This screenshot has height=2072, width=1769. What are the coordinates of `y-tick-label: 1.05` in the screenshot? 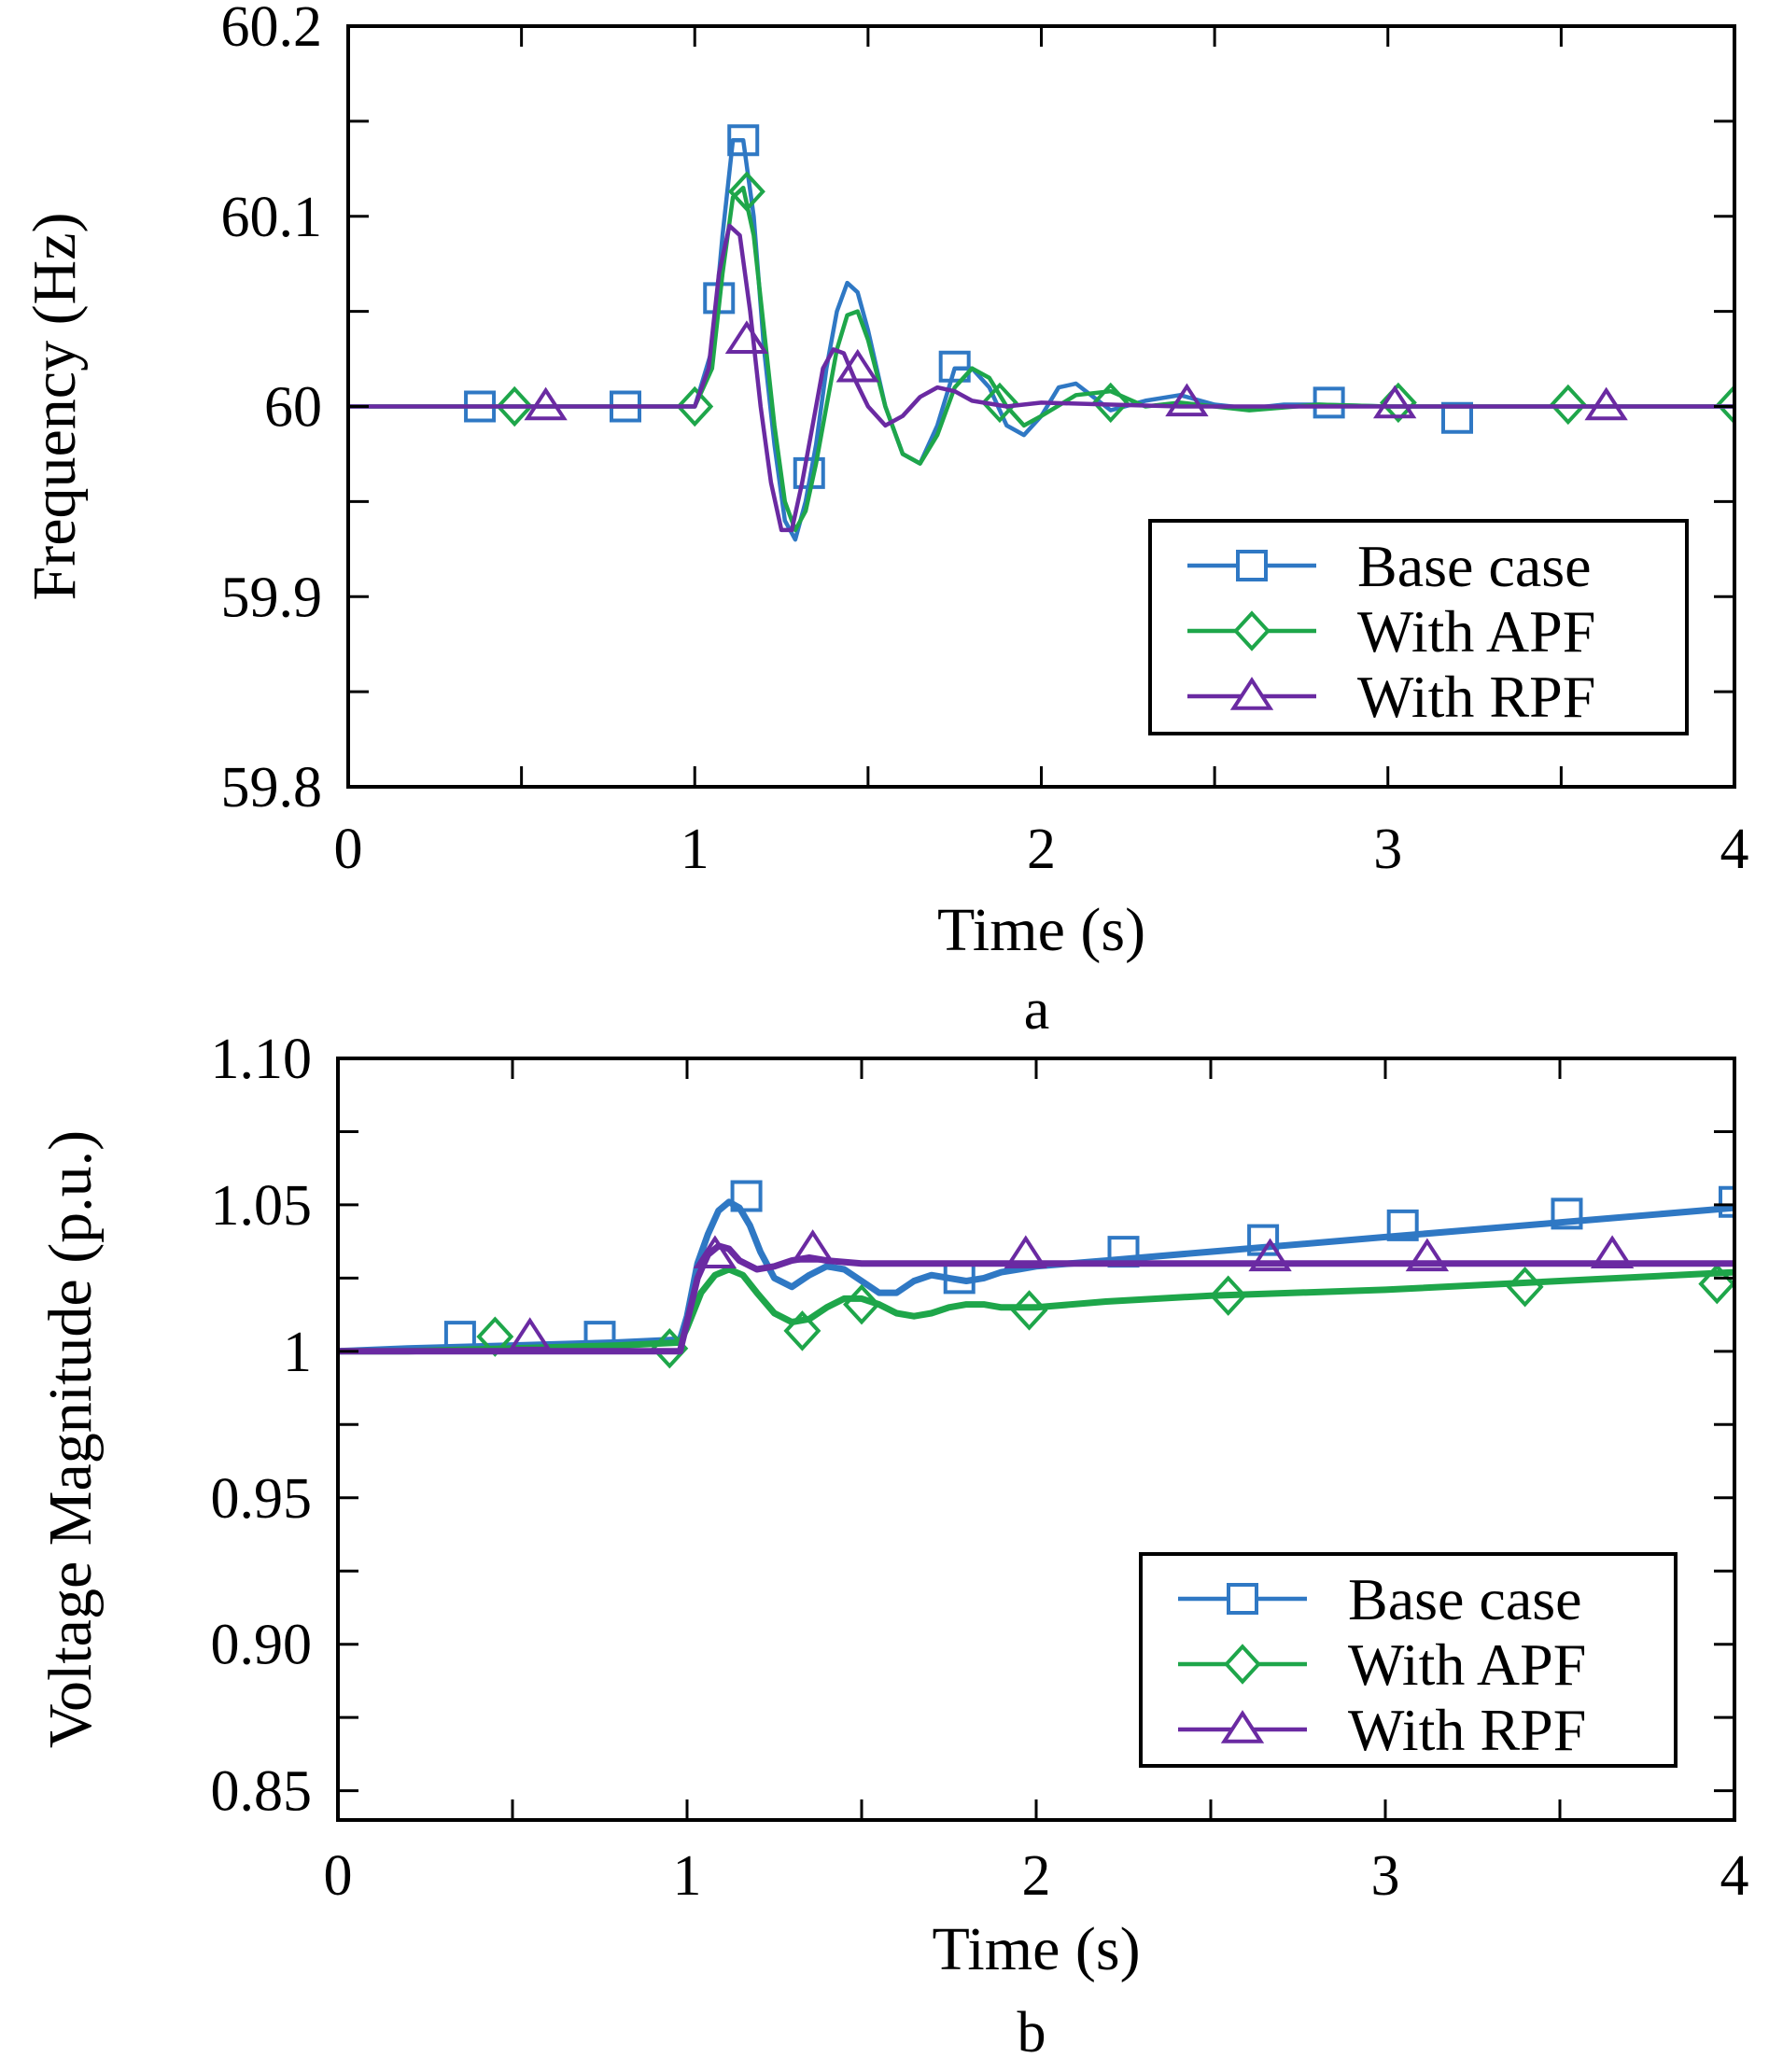 It's located at (262, 1206).